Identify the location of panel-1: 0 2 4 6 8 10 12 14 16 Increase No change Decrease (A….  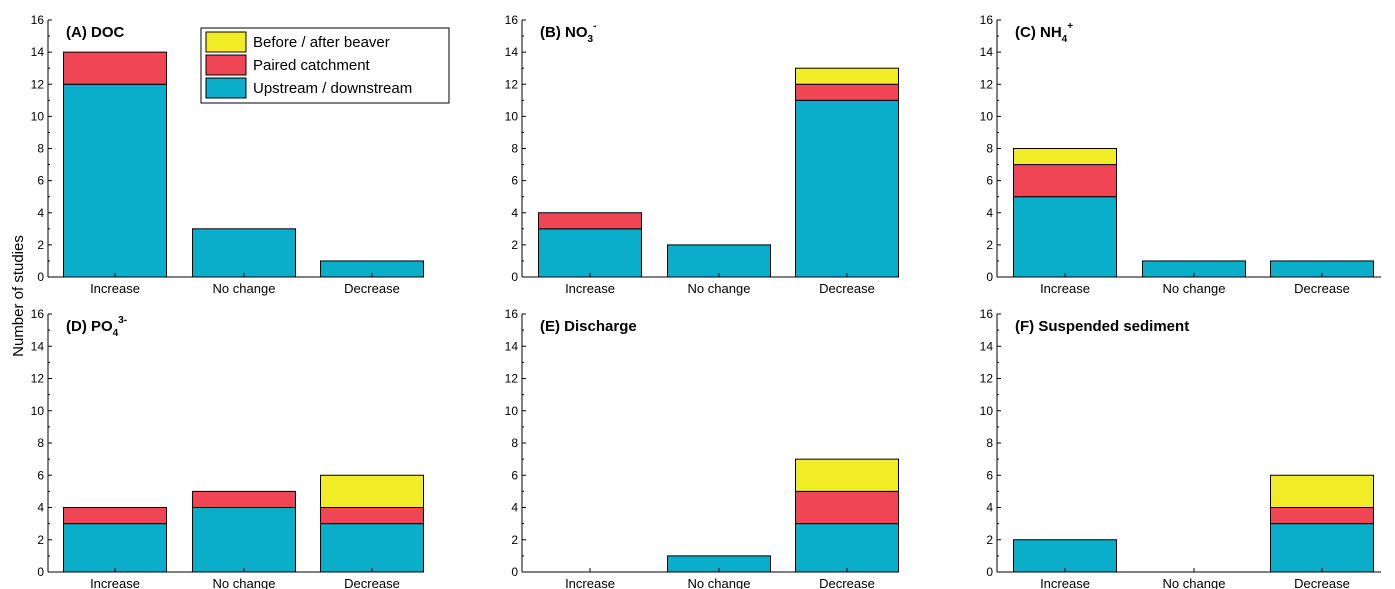
(227, 154).